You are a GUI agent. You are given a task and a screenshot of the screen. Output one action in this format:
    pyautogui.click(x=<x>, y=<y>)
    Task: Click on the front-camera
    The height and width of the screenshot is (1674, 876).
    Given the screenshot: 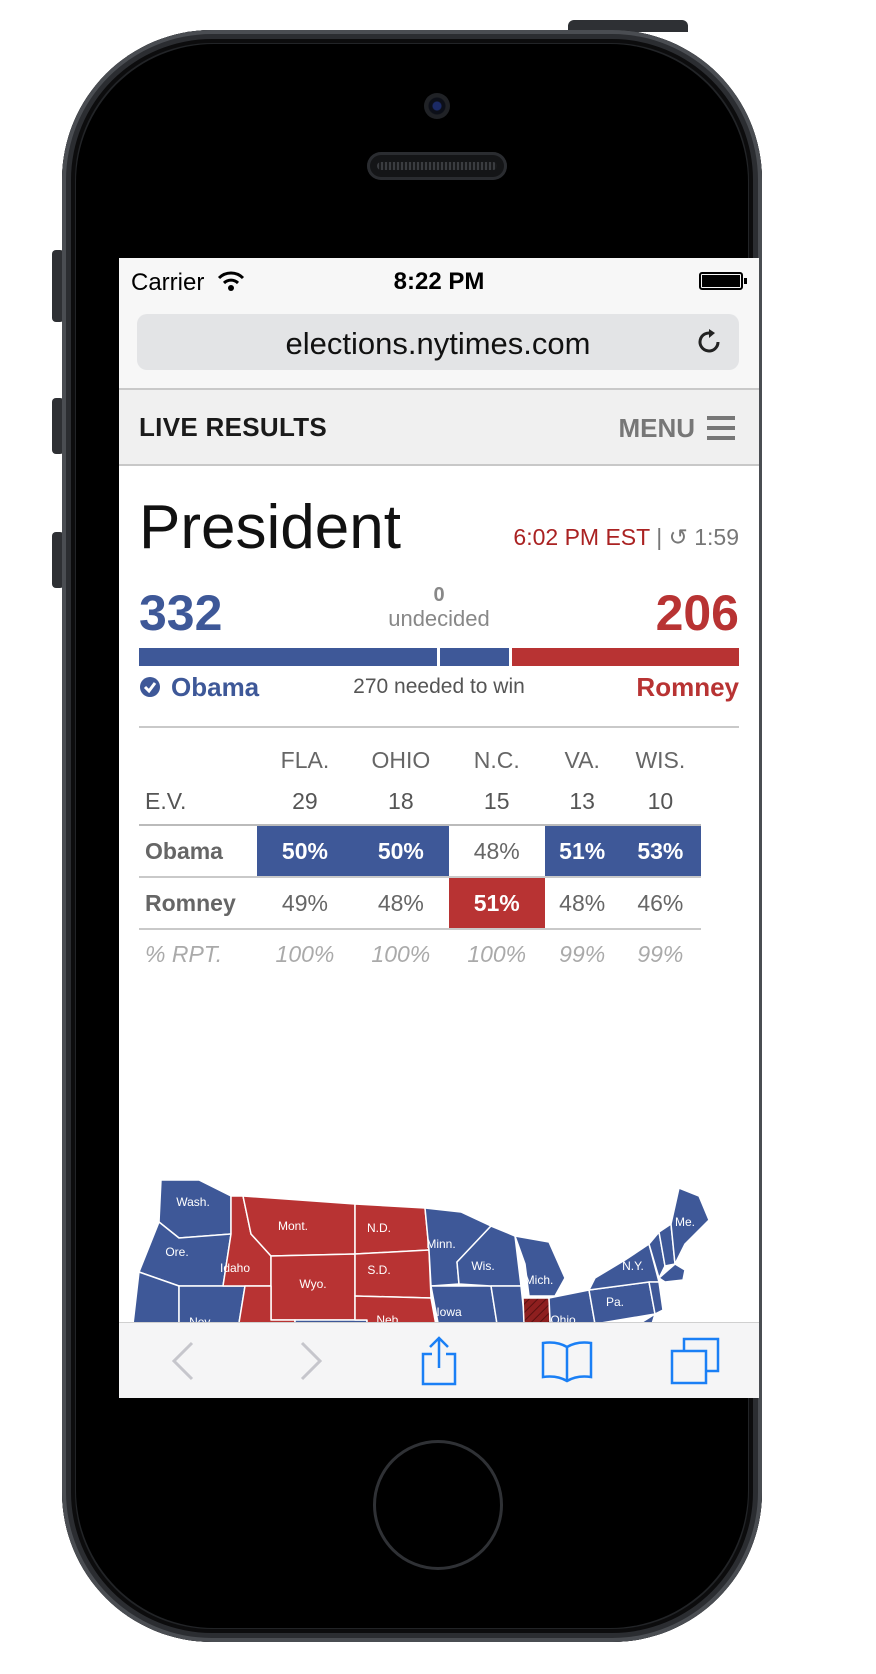 What is the action you would take?
    pyautogui.click(x=437, y=106)
    